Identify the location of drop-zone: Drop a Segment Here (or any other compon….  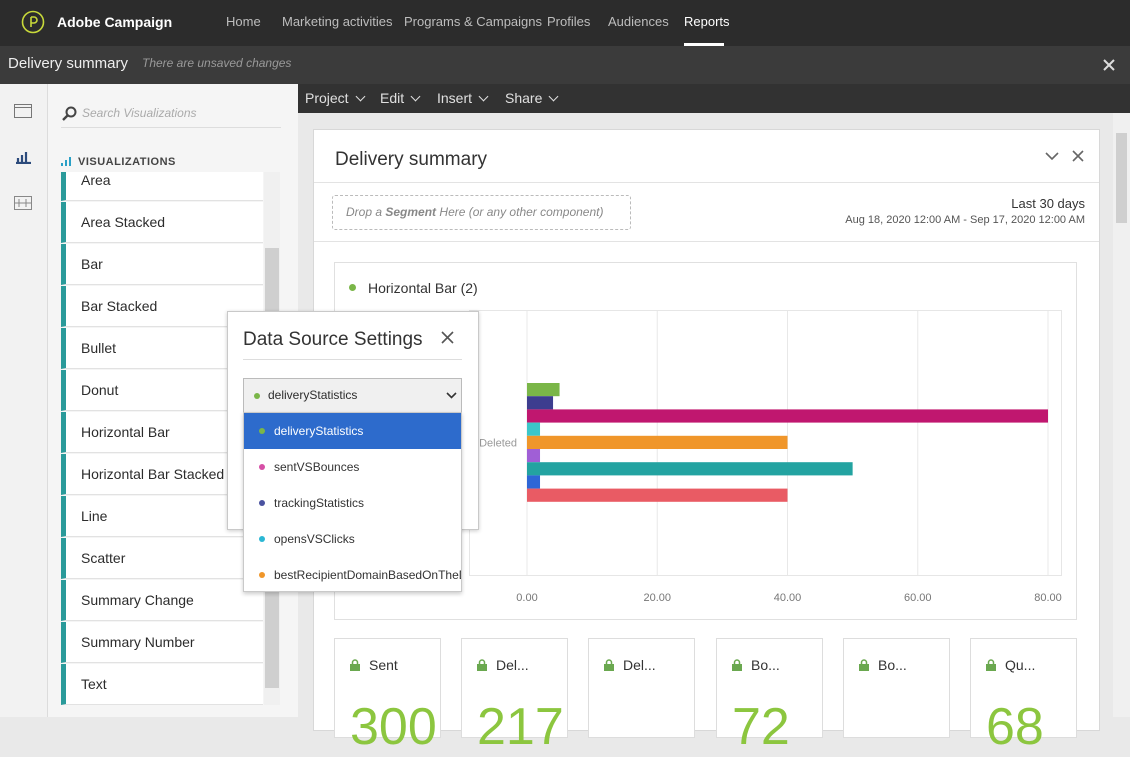
(481, 212).